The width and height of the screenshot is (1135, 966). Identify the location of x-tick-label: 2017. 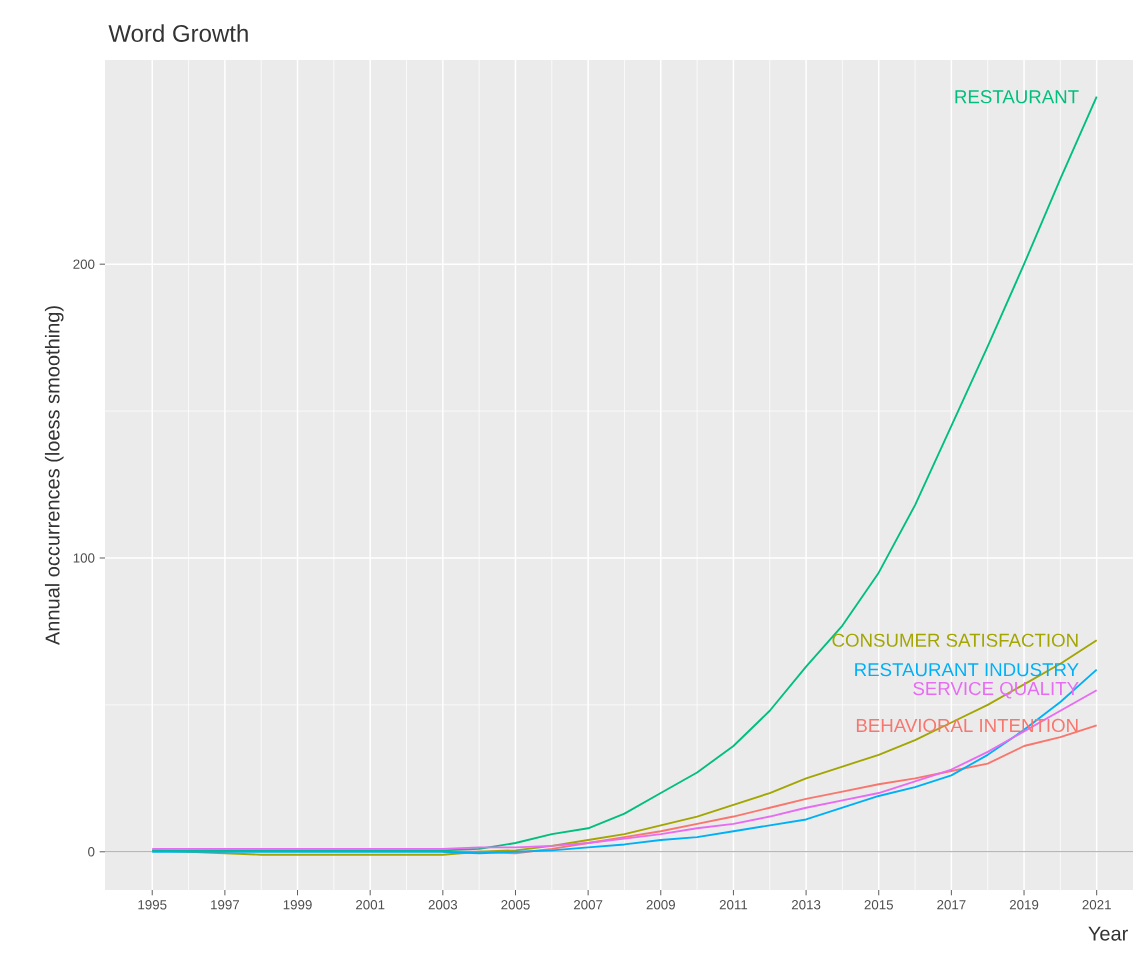
(951, 905).